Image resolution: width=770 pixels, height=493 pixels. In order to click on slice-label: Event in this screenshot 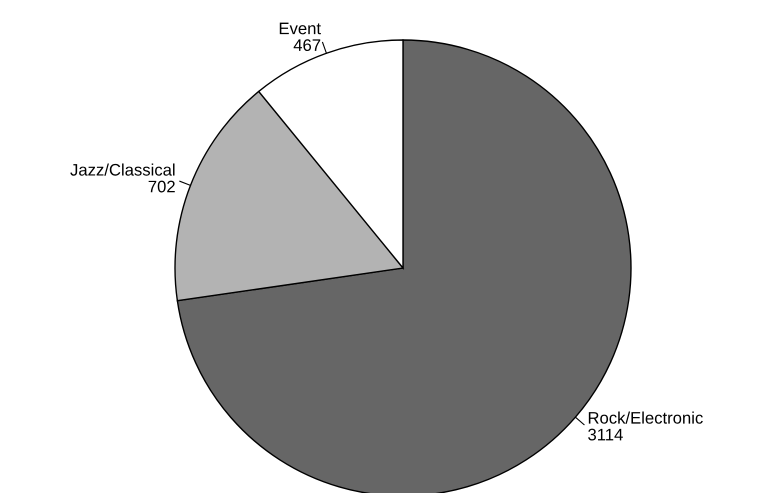, I will do `click(300, 28)`.